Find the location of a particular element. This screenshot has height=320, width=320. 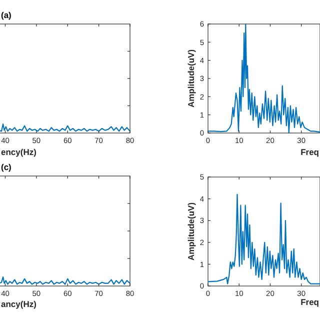

x-axis-title: ancy(Hz) is located at coordinates (19, 304).